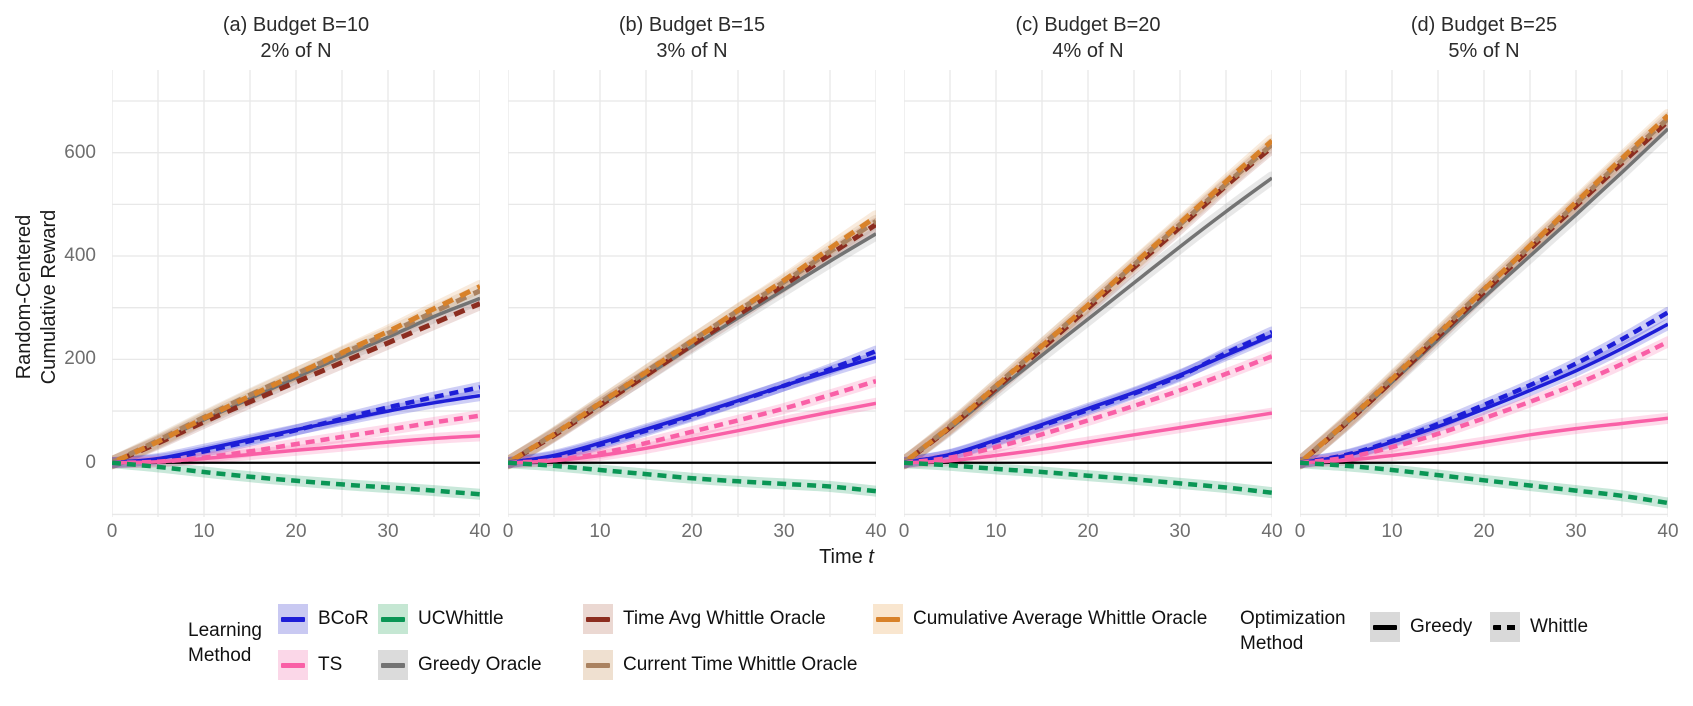 The height and width of the screenshot is (706, 1693). I want to click on plot-svg-c, so click(1088, 293).